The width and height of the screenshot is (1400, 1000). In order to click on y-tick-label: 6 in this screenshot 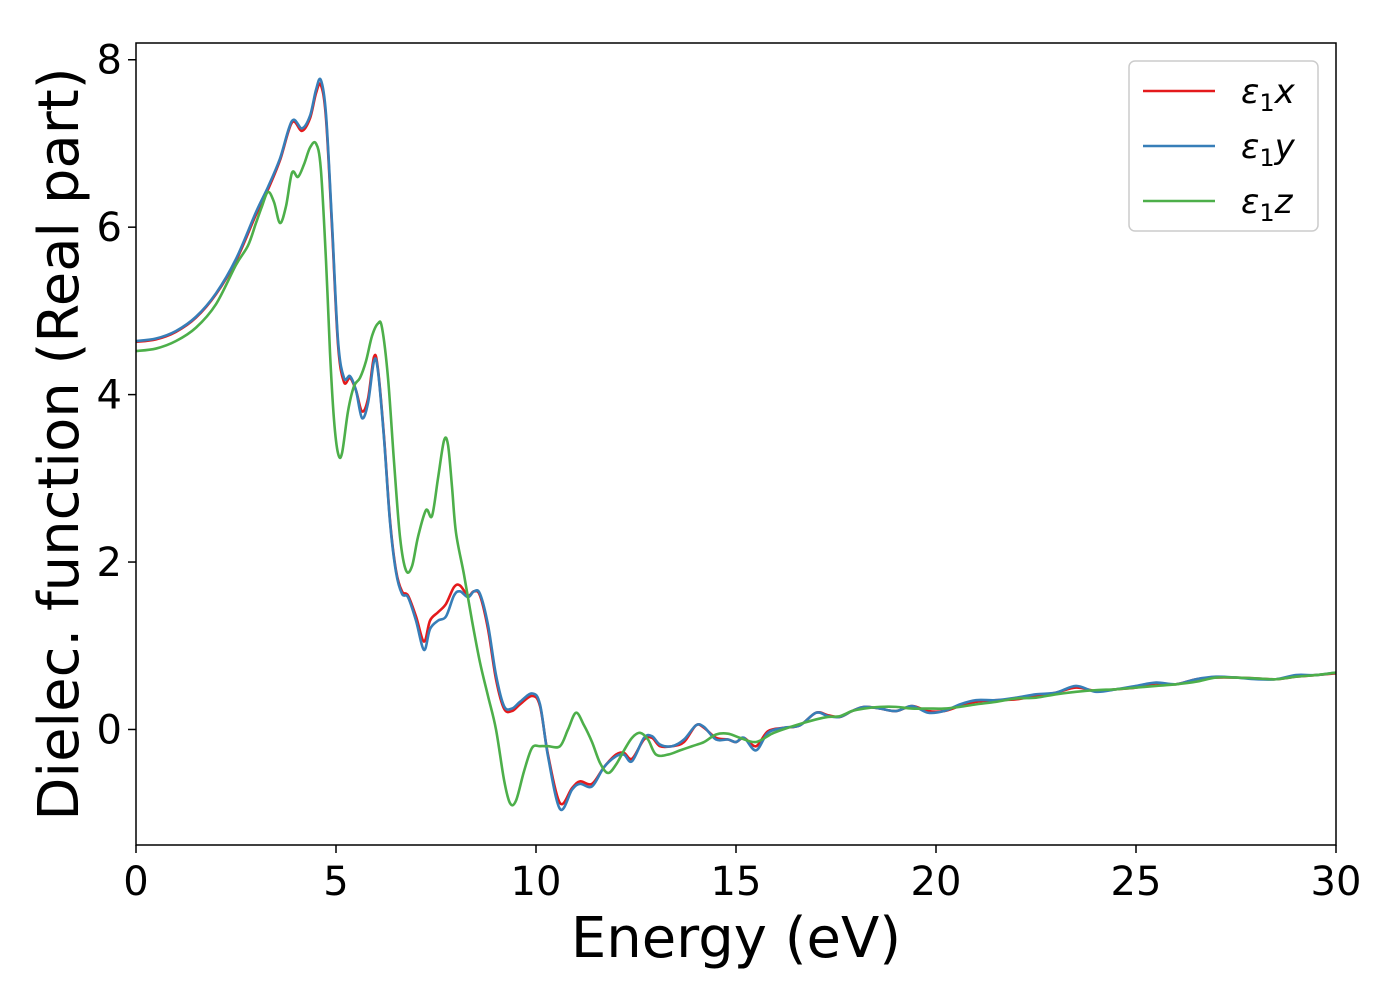, I will do `click(109, 228)`.